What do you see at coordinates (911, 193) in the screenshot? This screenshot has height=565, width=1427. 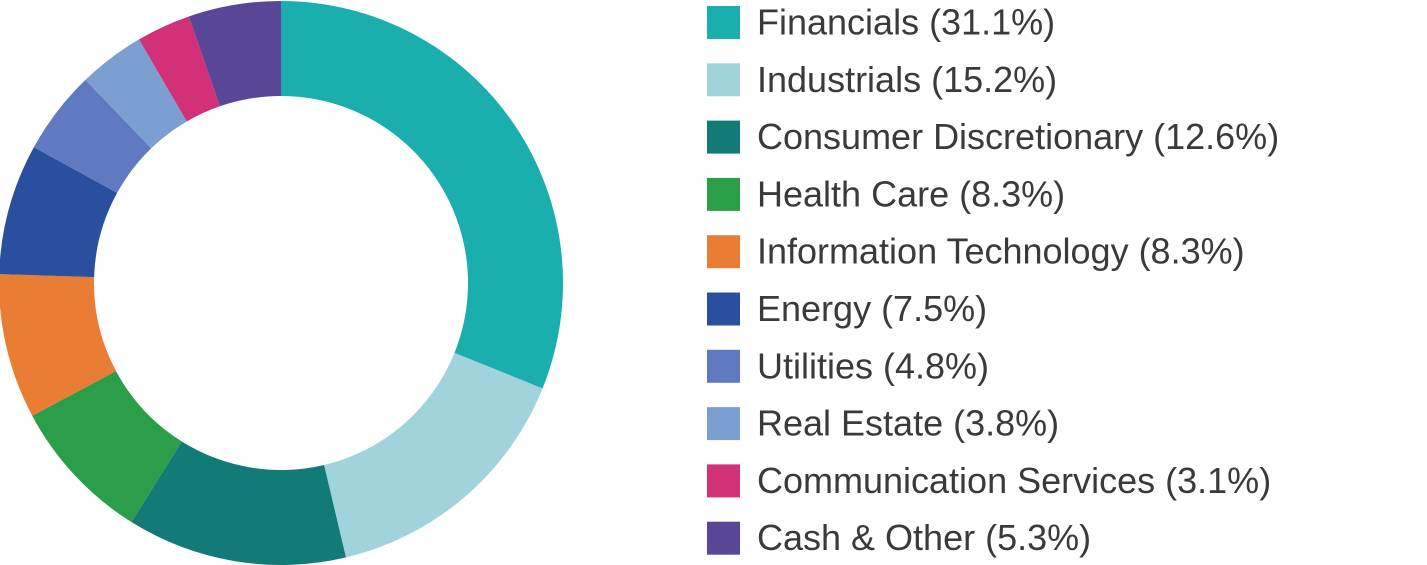 I see `legend-label: Health Care (8.3%)` at bounding box center [911, 193].